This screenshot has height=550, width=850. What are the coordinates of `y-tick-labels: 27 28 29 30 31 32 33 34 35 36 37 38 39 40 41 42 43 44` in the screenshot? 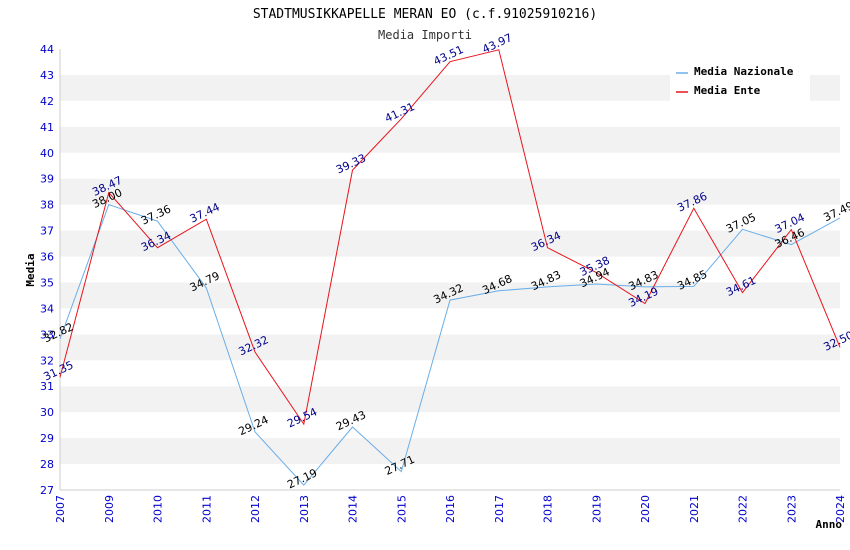 It's located at (47, 270).